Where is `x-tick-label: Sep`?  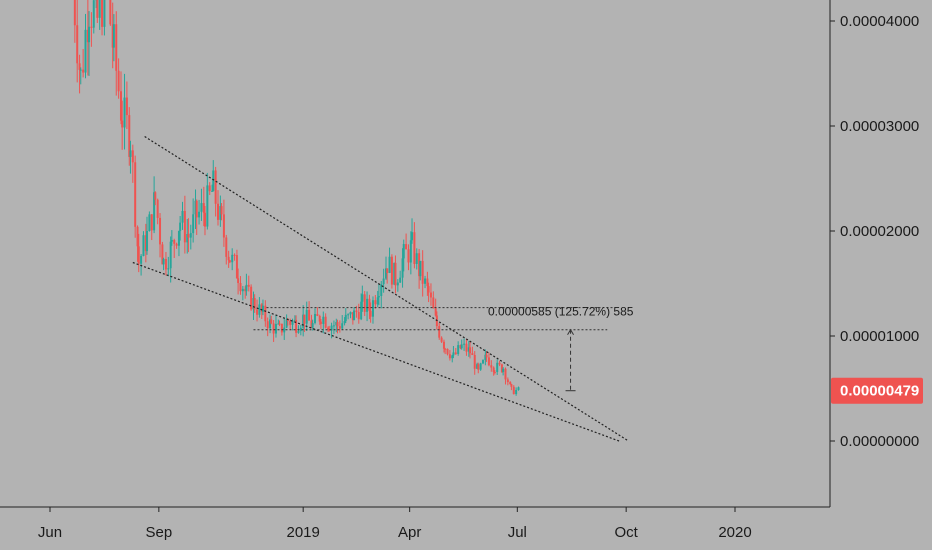
x-tick-label: Sep is located at coordinates (158, 532).